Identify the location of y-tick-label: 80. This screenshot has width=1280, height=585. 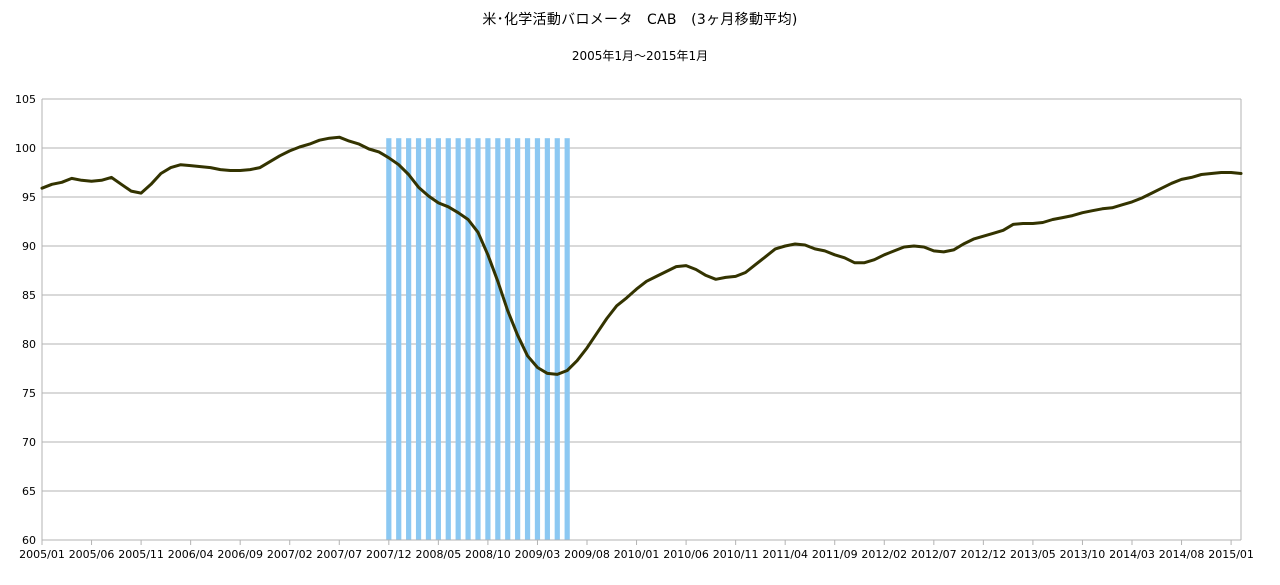
(29, 344).